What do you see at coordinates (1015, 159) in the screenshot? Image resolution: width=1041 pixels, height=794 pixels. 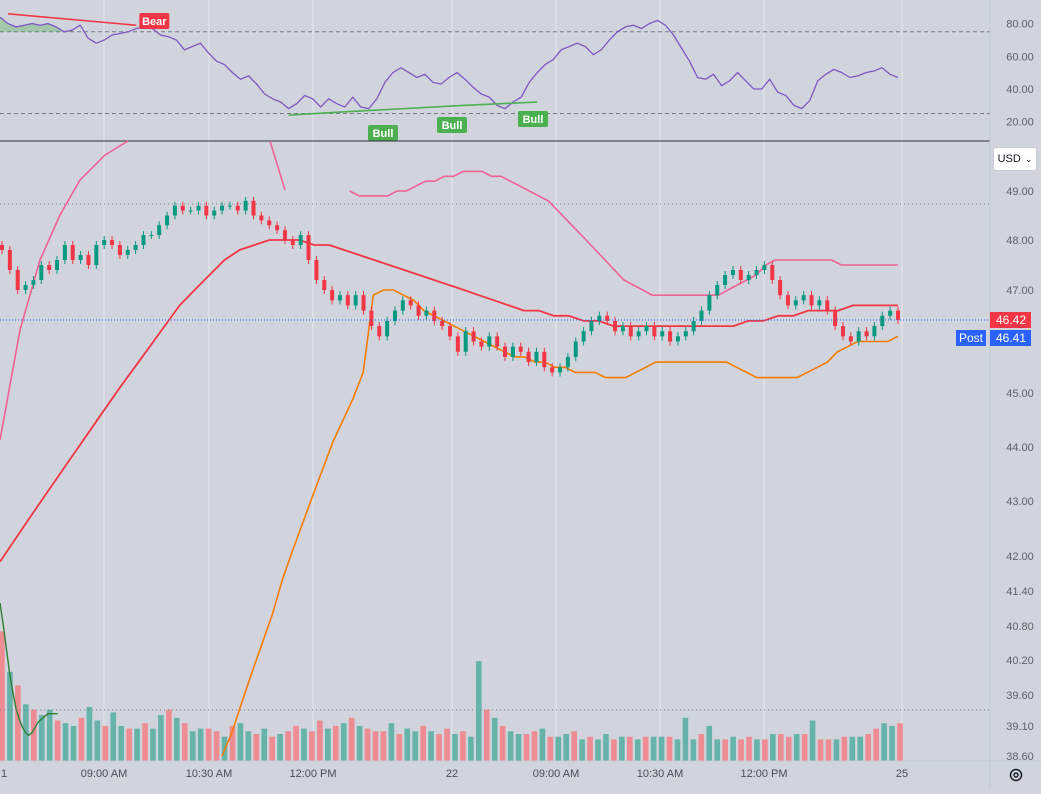 I see `currency-selector: USD ⌄` at bounding box center [1015, 159].